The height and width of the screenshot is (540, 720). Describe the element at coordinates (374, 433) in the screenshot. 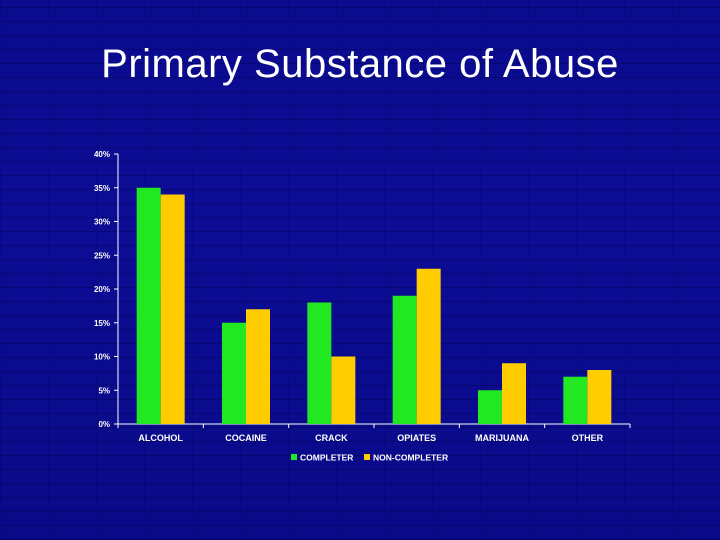

I see `x-axis-labels: ALCOHOL COCAINE CRACK OPIATES MARIJUANA OTHER` at that location.